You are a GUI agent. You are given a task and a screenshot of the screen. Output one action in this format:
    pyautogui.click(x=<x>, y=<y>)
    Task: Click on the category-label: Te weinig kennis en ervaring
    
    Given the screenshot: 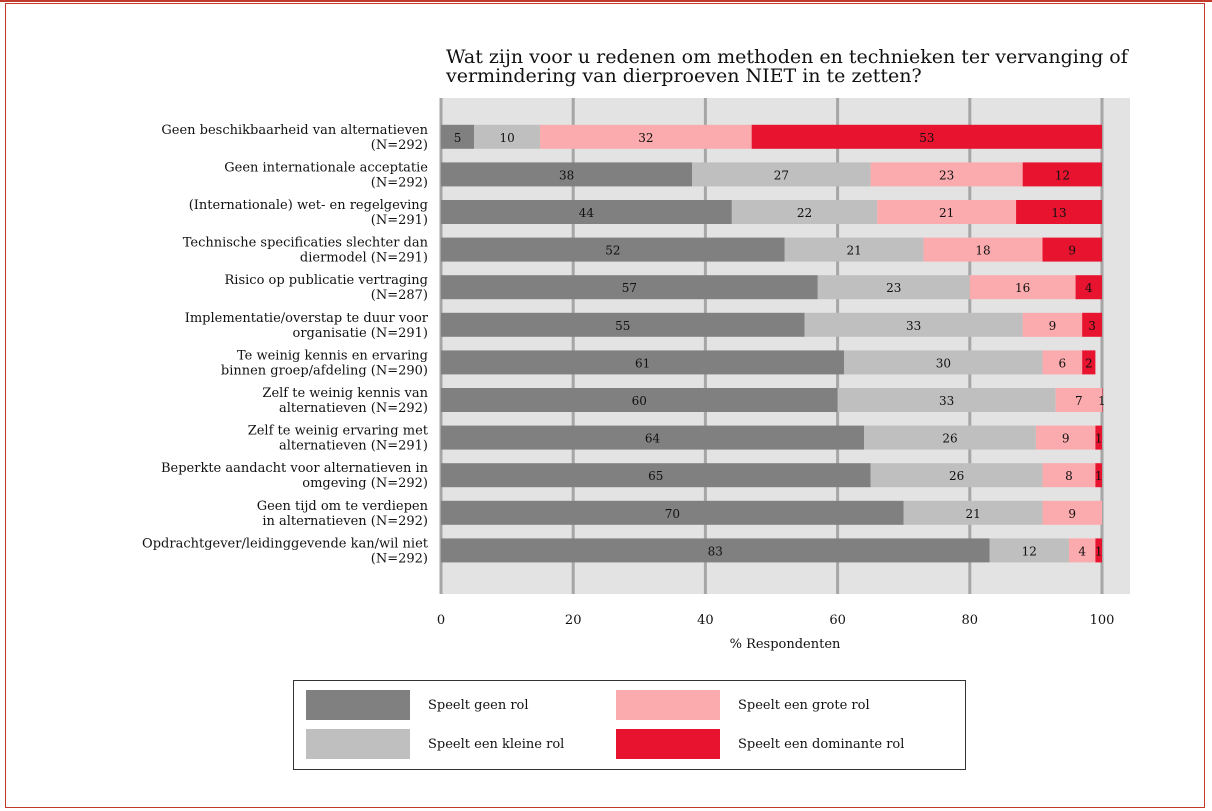 What is the action you would take?
    pyautogui.click(x=332, y=355)
    